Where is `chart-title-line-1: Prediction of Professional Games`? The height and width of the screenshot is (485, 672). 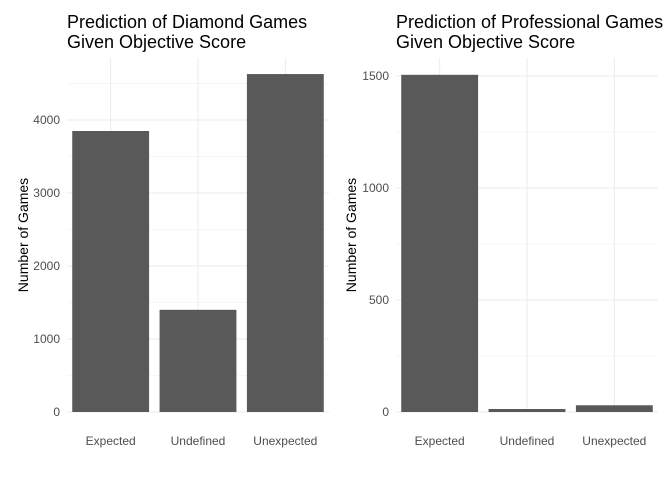 chart-title-line-1: Prediction of Professional Games is located at coordinates (529, 22).